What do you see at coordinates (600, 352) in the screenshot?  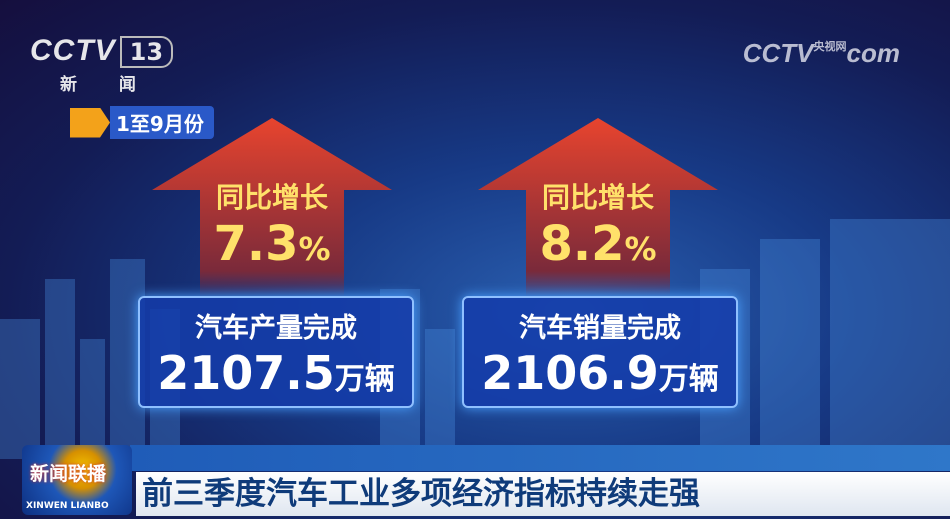 I see `sales-box: 汽车销量完成 2106.9万辆` at bounding box center [600, 352].